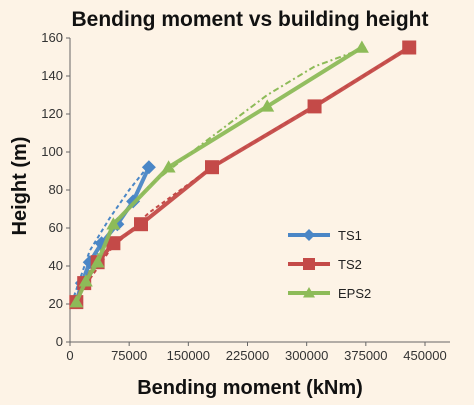  I want to click on y-tick-label: 100, so click(52, 151).